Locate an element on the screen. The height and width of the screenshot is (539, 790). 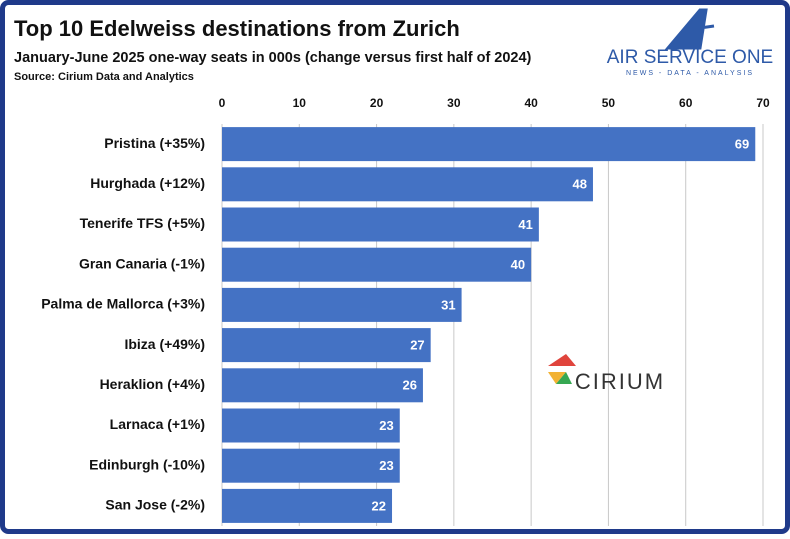
value-label: 41 is located at coordinates (525, 224).